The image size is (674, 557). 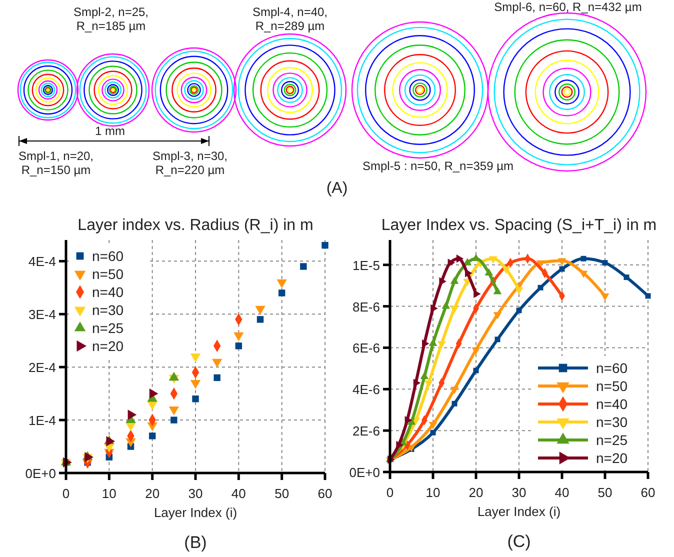 What do you see at coordinates (42, 262) in the screenshot?
I see `y-tick-label: 4E-4` at bounding box center [42, 262].